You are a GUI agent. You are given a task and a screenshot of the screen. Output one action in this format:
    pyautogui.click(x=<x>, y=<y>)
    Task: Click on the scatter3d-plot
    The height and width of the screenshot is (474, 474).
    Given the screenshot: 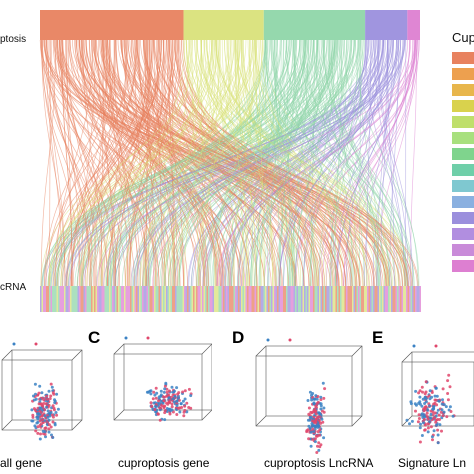 What is the action you would take?
    pyautogui.click(x=42, y=391)
    